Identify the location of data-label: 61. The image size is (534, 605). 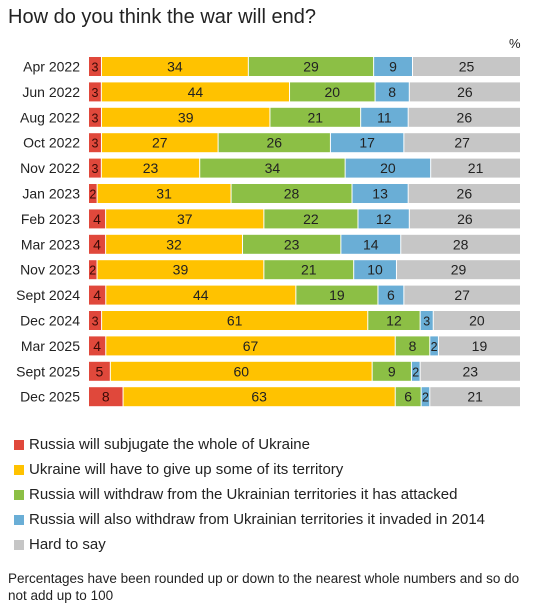
(235, 321).